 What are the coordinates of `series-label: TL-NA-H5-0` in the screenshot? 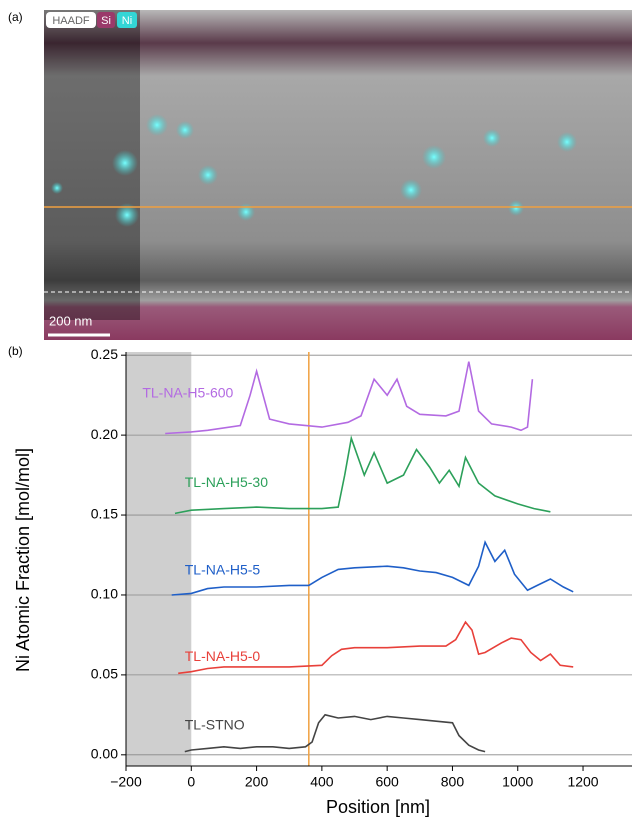 It's located at (223, 656).